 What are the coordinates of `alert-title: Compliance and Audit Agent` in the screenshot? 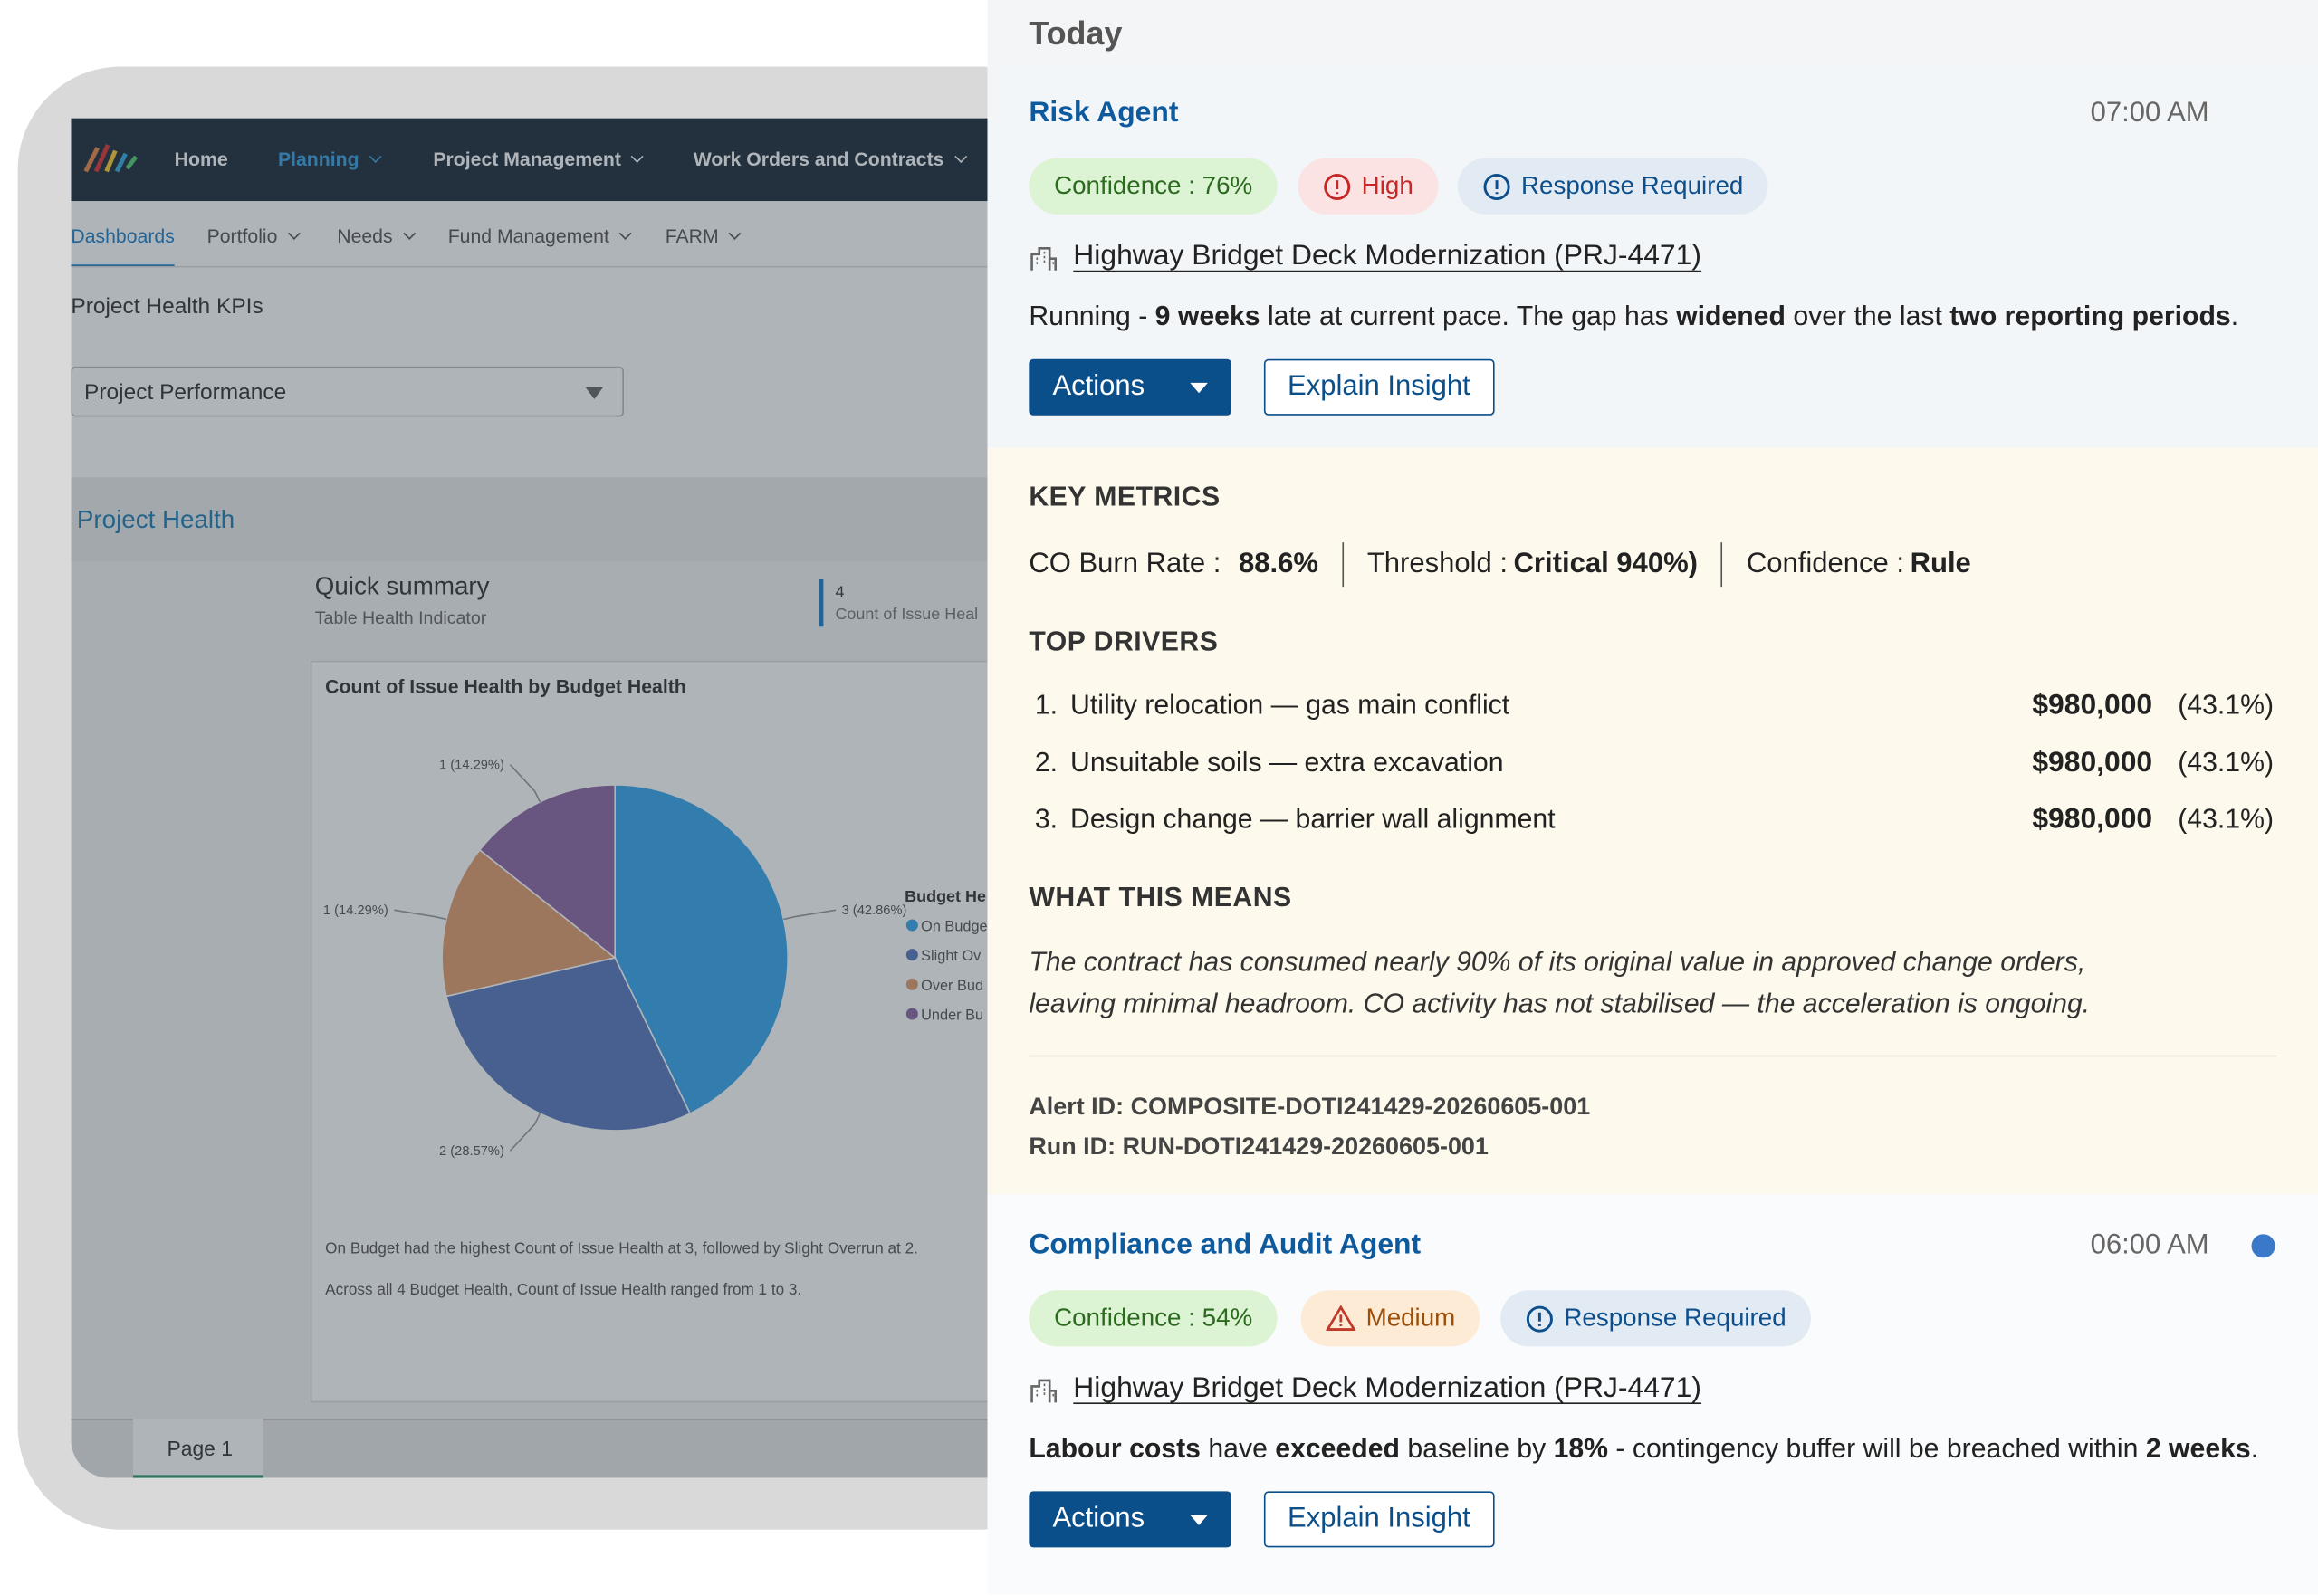 It's located at (1225, 1244).